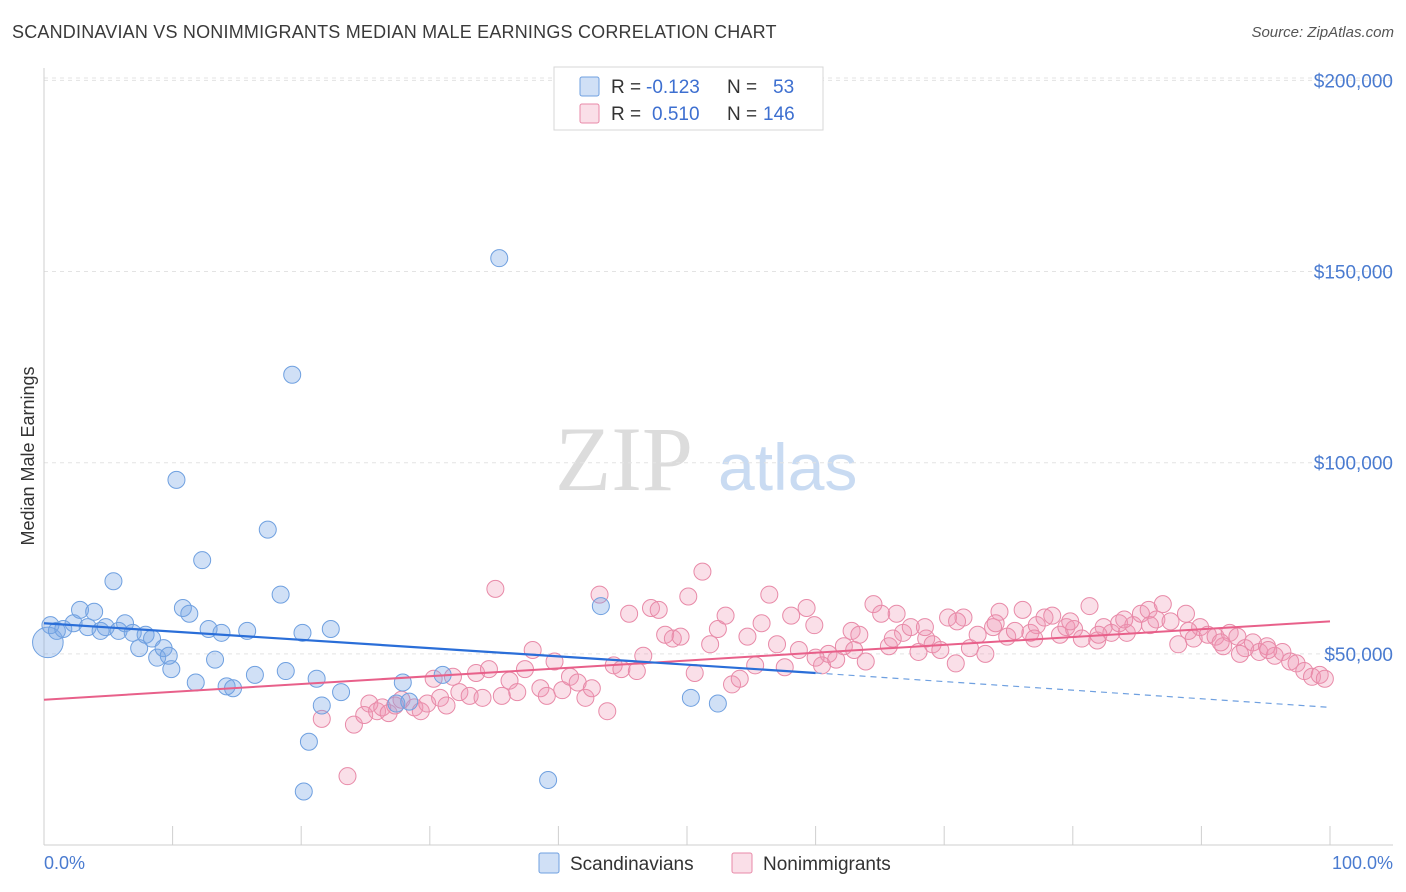 This screenshot has height=892, width=1406. What do you see at coordinates (1322, 32) in the screenshot?
I see `chart-source: Source: ZipAtlas.com` at bounding box center [1322, 32].